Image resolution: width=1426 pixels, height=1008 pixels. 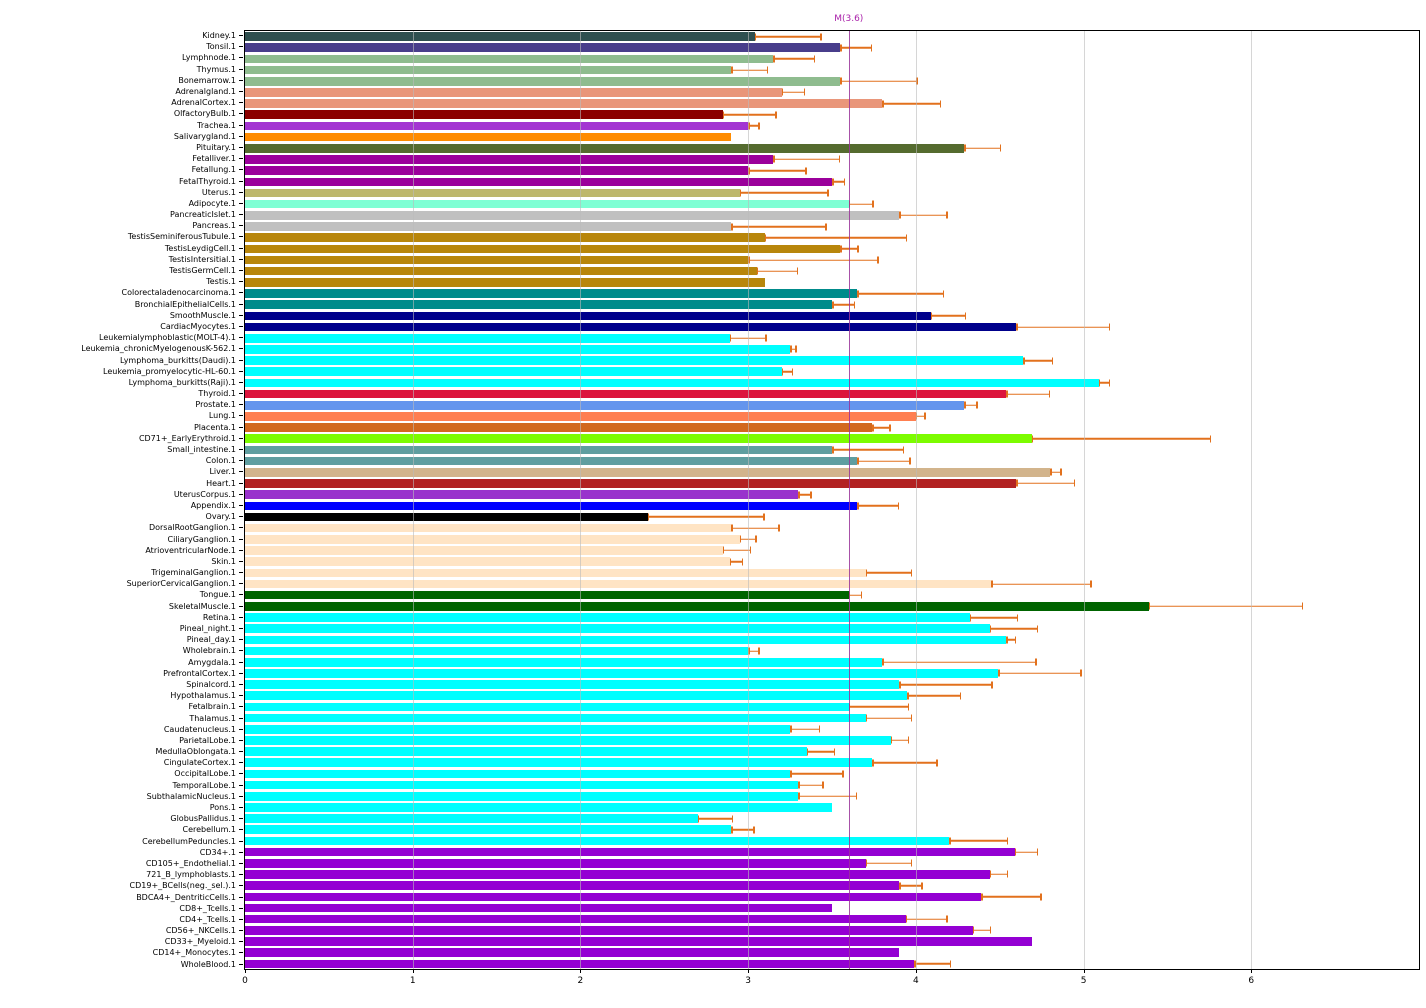 What do you see at coordinates (121, 147) in the screenshot?
I see `y-axis-label: Pituitary.1` at bounding box center [121, 147].